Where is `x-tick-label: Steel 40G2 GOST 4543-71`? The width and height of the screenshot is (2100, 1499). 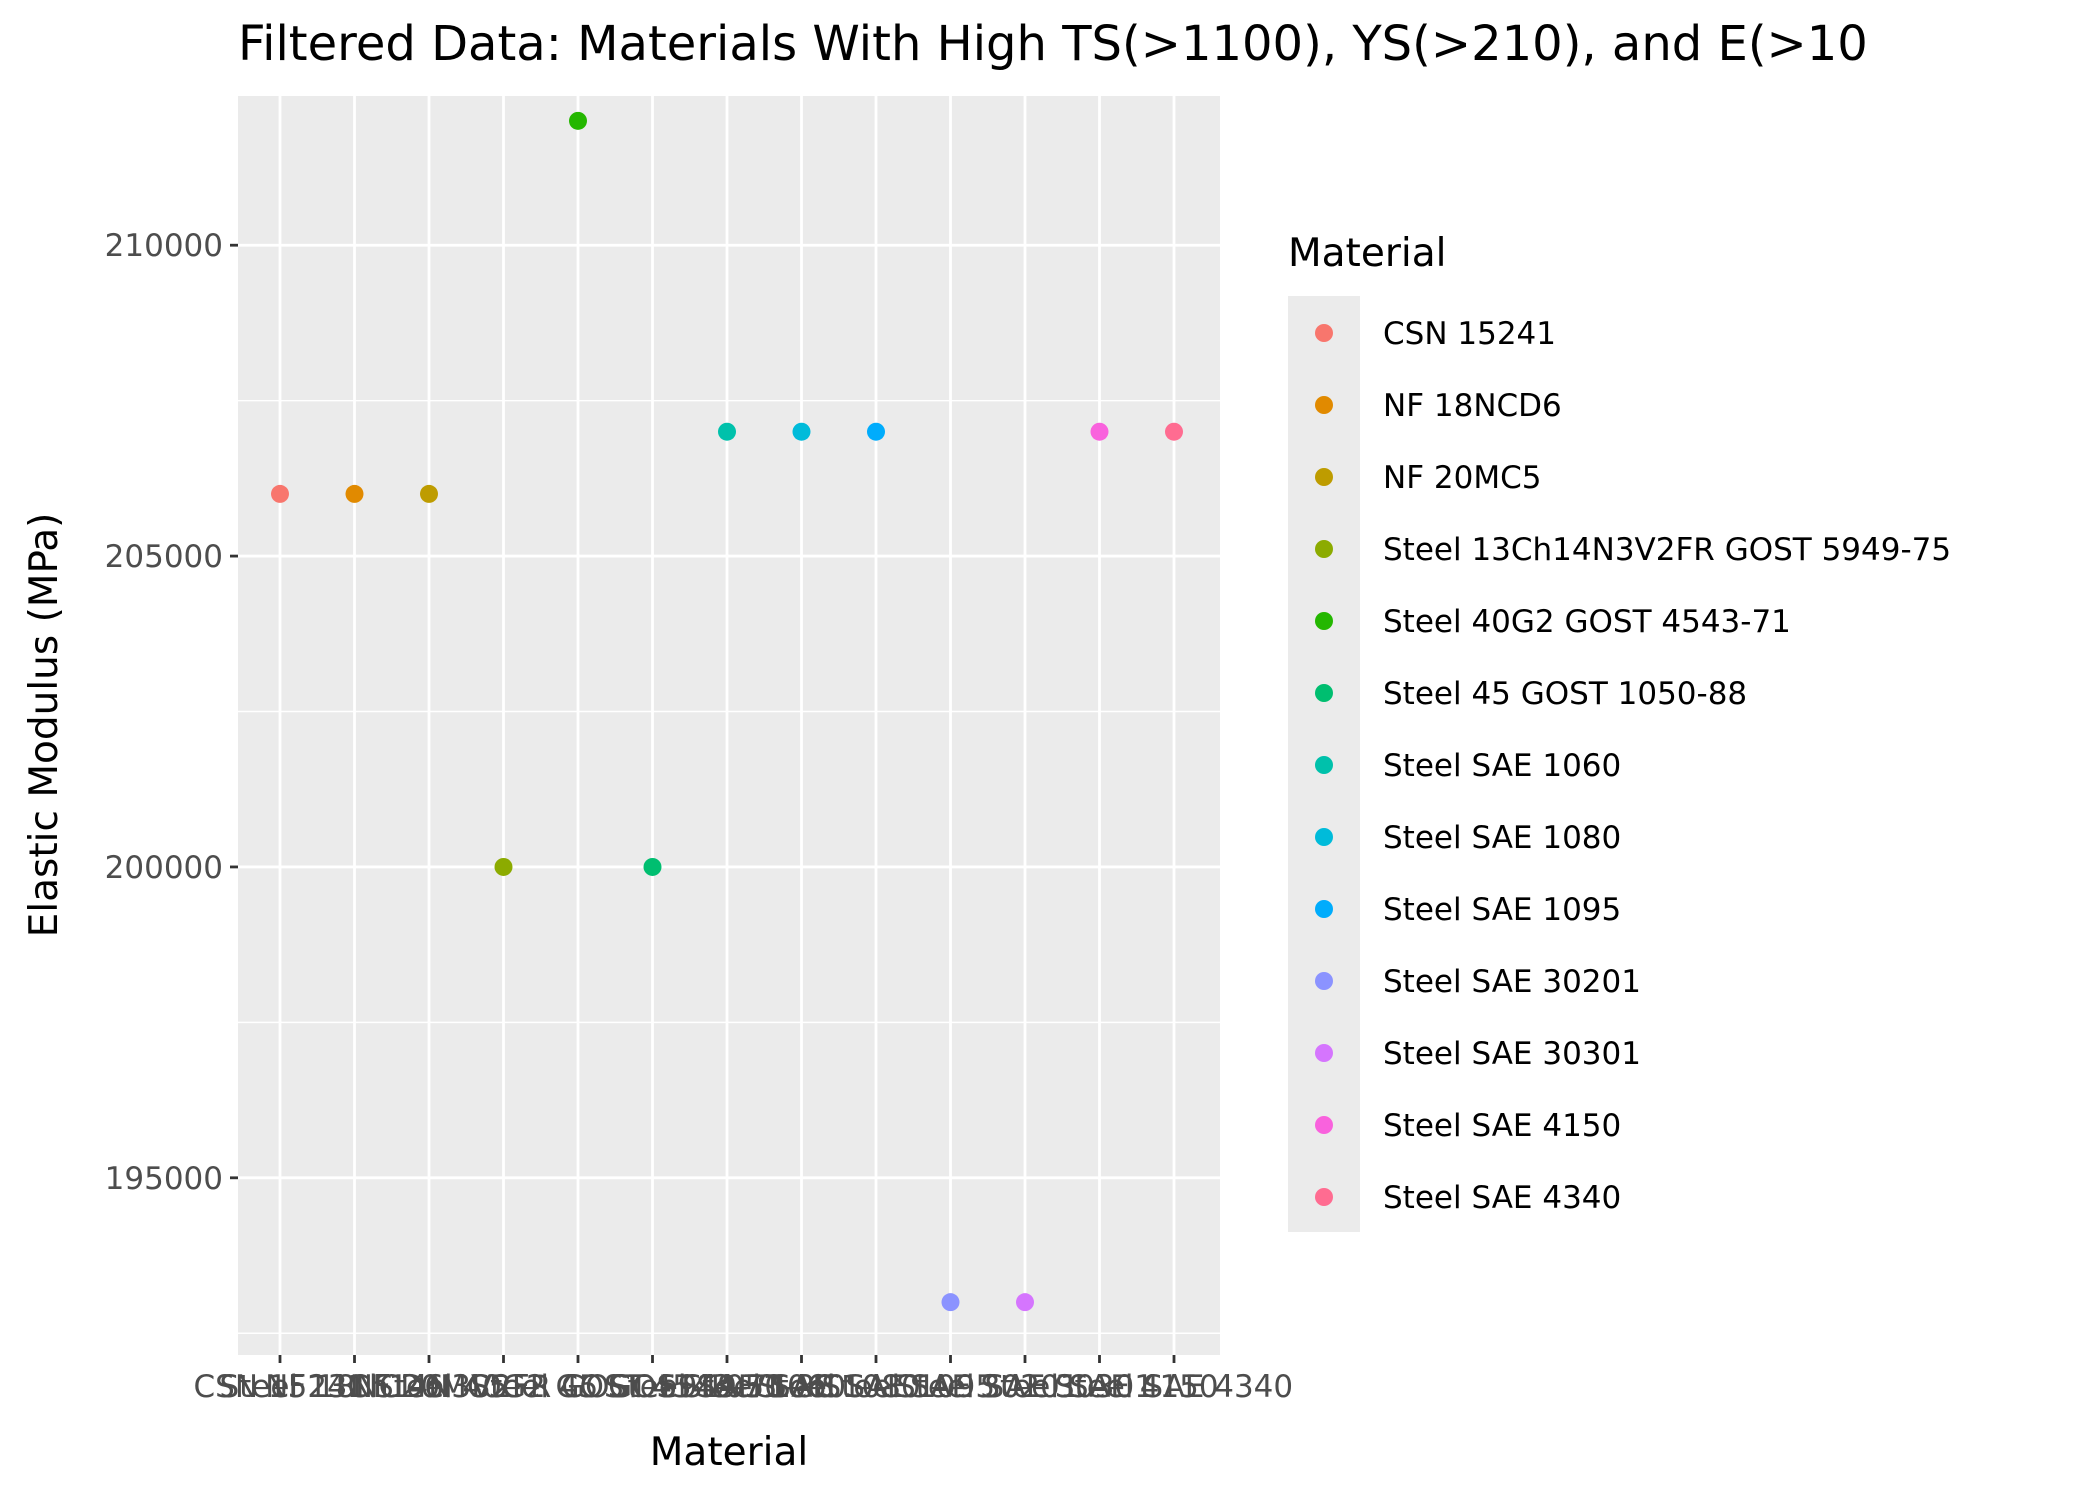 x-tick-label: Steel 40G2 GOST 4543-71 is located at coordinates (578, 1387).